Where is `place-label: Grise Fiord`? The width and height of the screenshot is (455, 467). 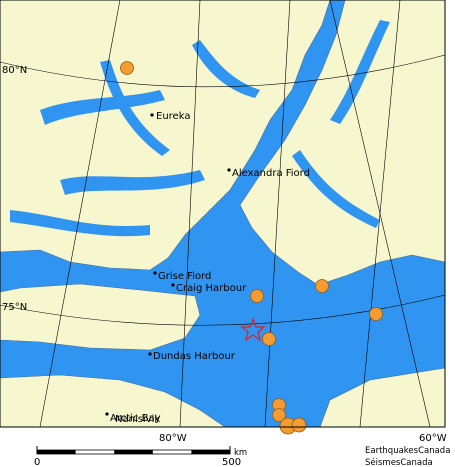 place-label: Grise Fiord is located at coordinates (184, 276).